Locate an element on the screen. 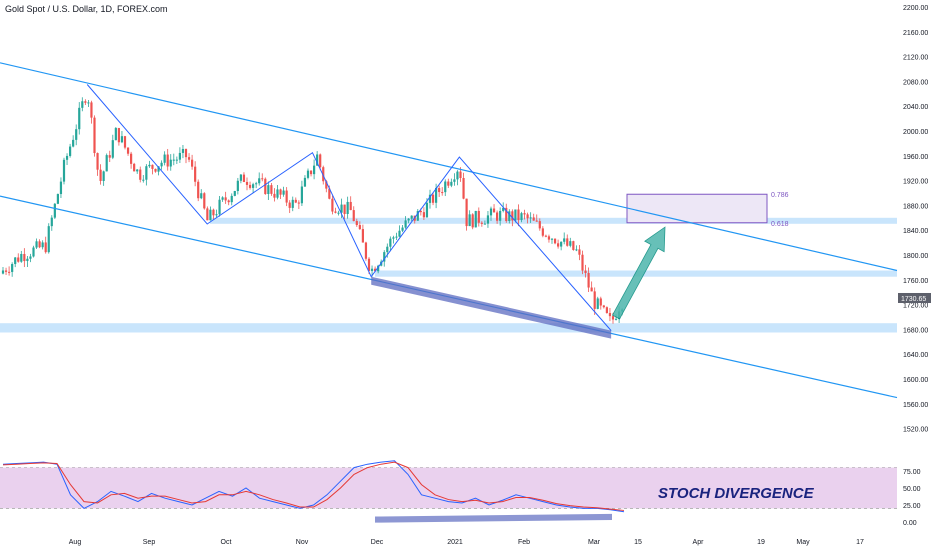 Image resolution: width=932 pixels, height=550 pixels. time-tick-label: Mar is located at coordinates (594, 542).